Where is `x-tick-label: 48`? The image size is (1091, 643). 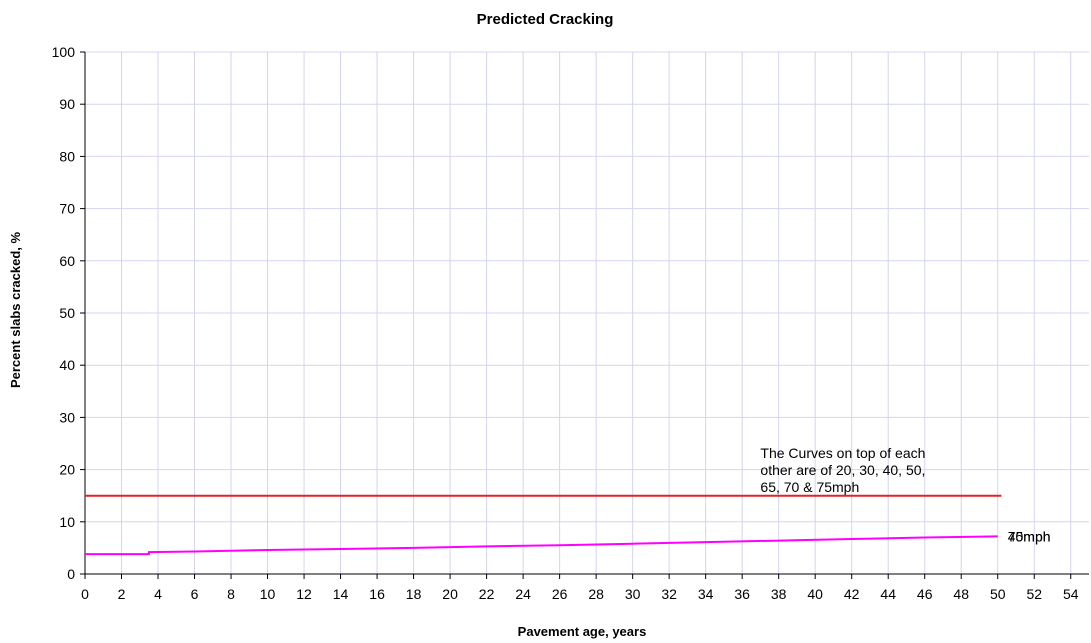
x-tick-label: 48 is located at coordinates (961, 594).